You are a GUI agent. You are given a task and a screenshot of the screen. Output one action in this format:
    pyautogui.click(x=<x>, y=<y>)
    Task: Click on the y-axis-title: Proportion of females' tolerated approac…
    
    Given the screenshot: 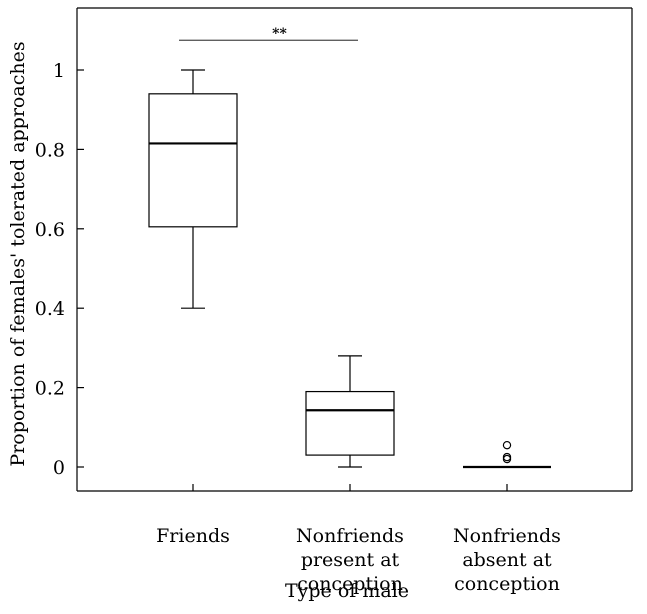 What is the action you would take?
    pyautogui.click(x=18, y=253)
    